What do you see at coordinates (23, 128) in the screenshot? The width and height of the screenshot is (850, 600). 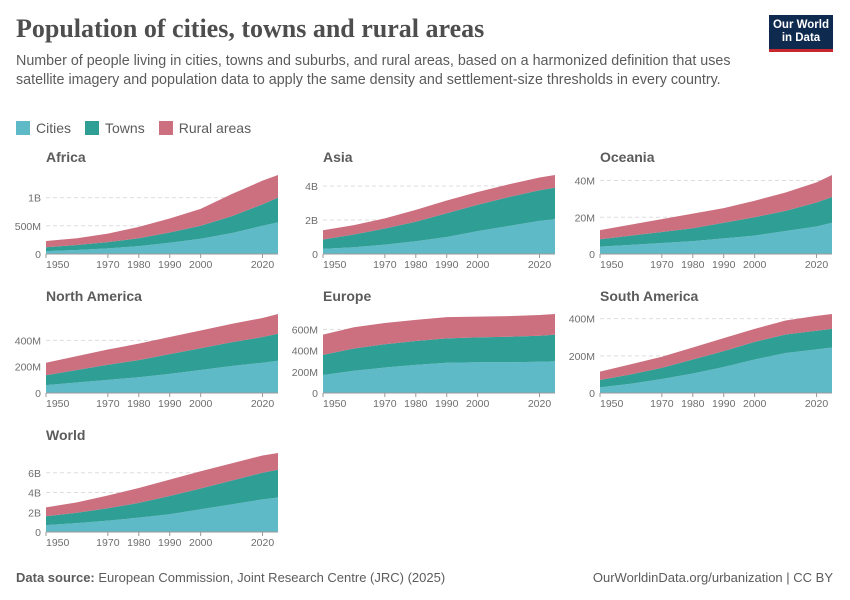 I see `cities-swatch` at bounding box center [23, 128].